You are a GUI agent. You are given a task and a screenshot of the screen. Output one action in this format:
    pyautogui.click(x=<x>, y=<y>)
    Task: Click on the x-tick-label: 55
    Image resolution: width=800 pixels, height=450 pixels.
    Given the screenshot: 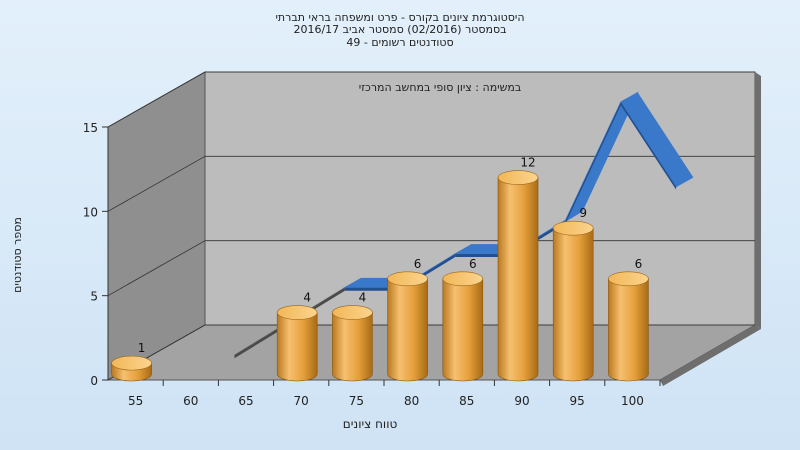 What is the action you would take?
    pyautogui.click(x=135, y=401)
    